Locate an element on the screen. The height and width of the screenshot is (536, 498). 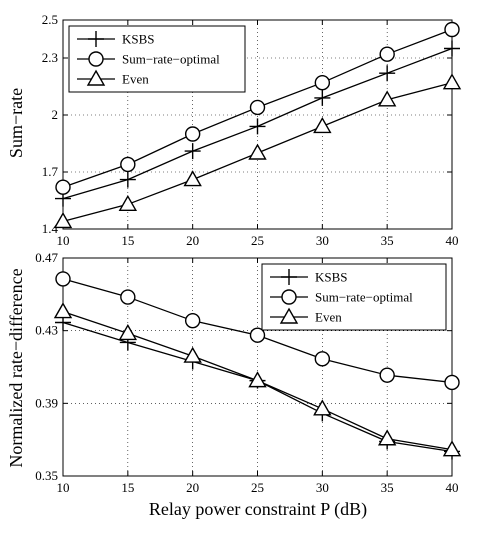
y-tick-label: 2 is located at coordinates (55, 114).